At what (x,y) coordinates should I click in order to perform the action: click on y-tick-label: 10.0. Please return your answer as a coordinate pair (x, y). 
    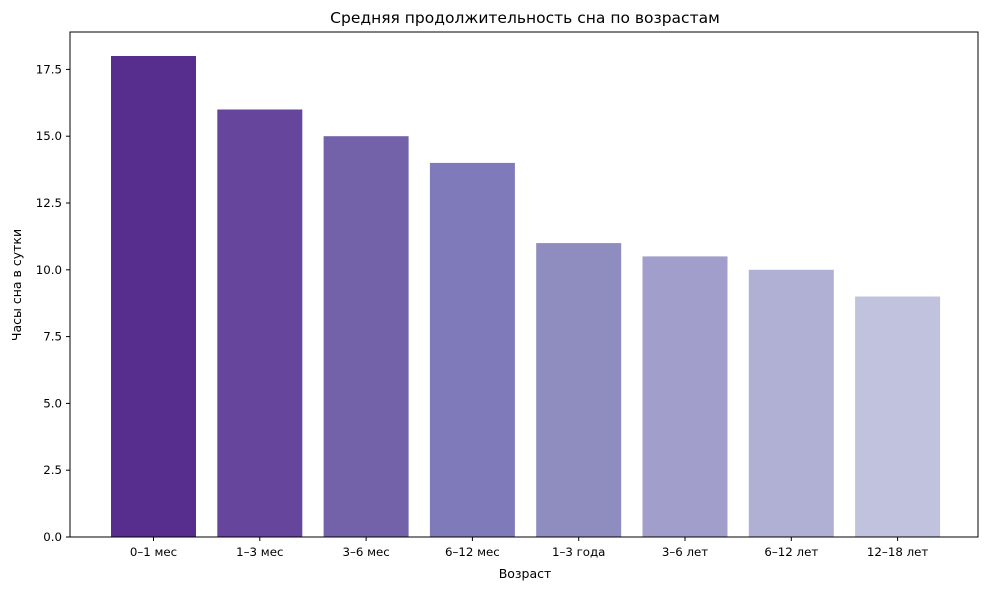
    Looking at the image, I should click on (49, 270).